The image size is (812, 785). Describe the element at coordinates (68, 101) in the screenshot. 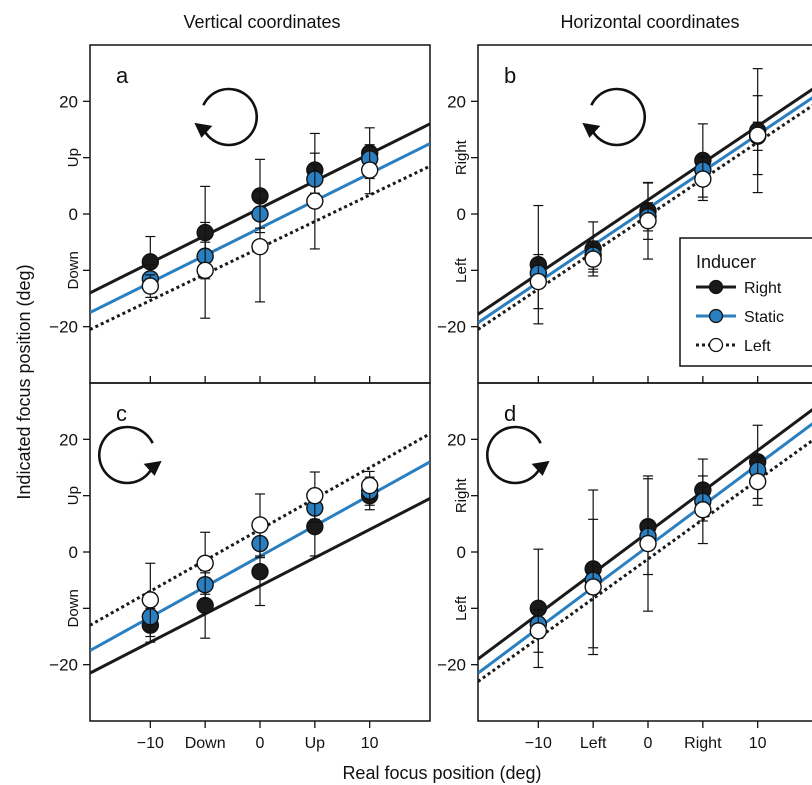

I see `panel-a-ytick-label: 20` at that location.